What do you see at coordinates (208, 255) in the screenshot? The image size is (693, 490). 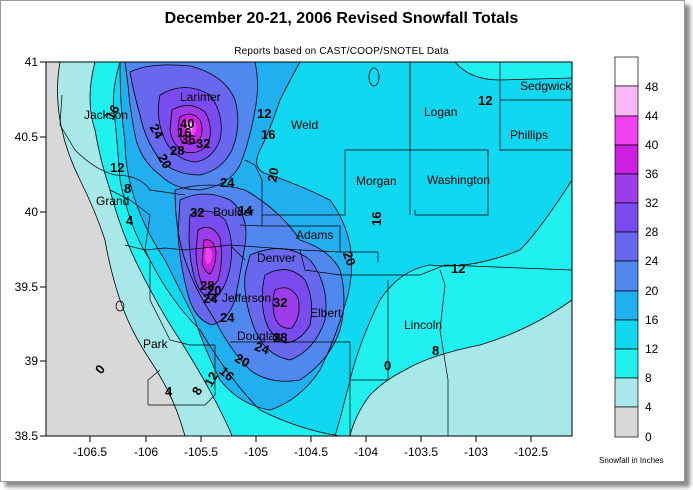 I see `band-40-44-boulder` at bounding box center [208, 255].